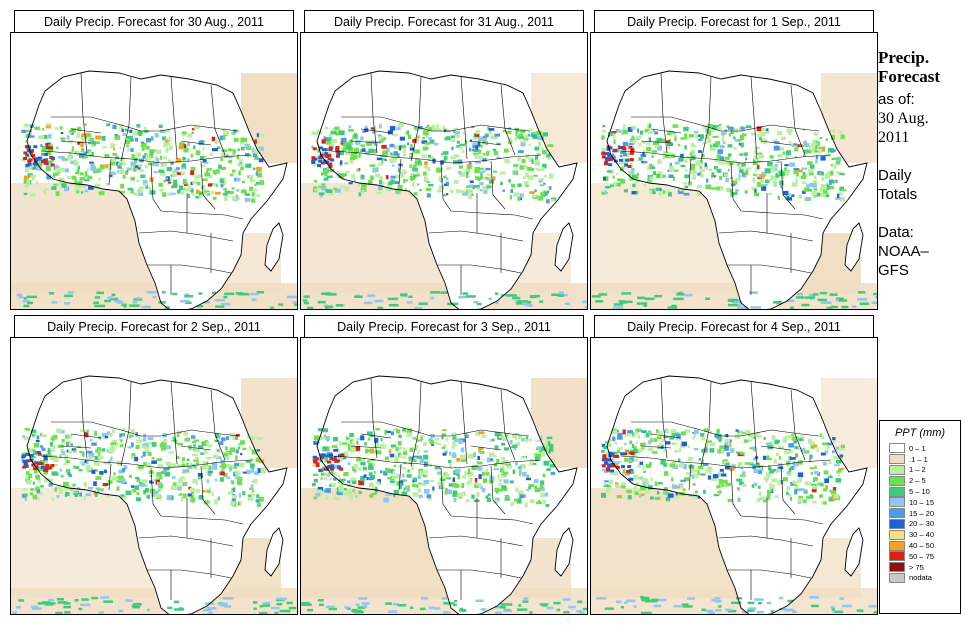 This screenshot has width=965, height=628. I want to click on legend-title: PPT (mm), so click(920, 433).